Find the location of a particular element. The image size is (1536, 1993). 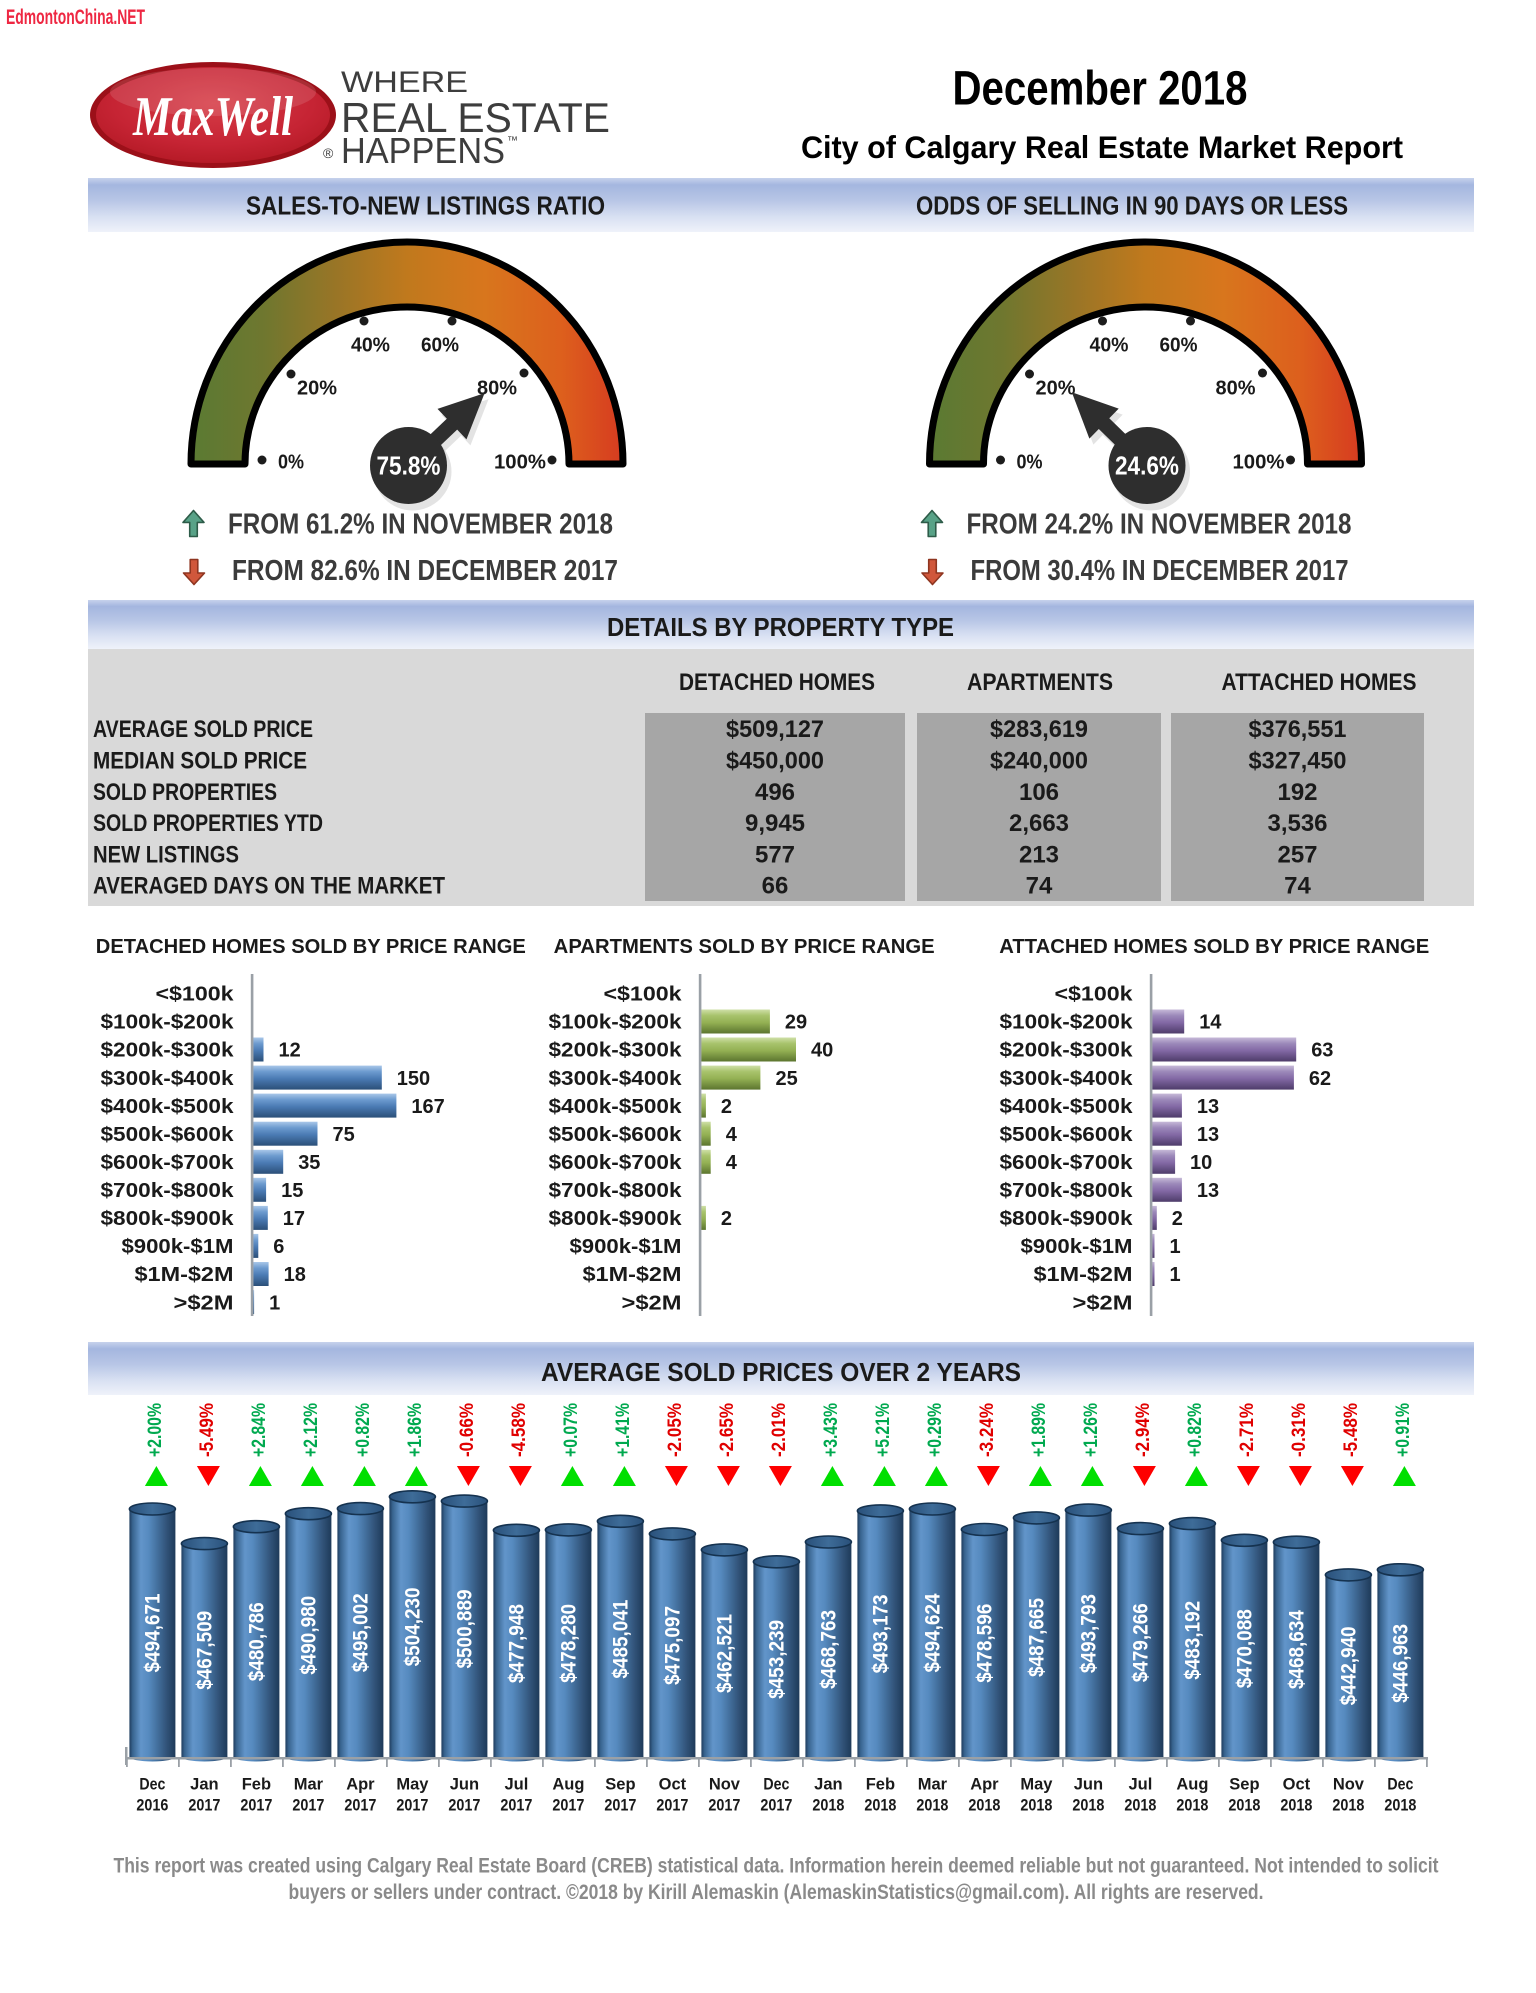

svg-text: +0.82% is located at coordinates (1195, 1430).